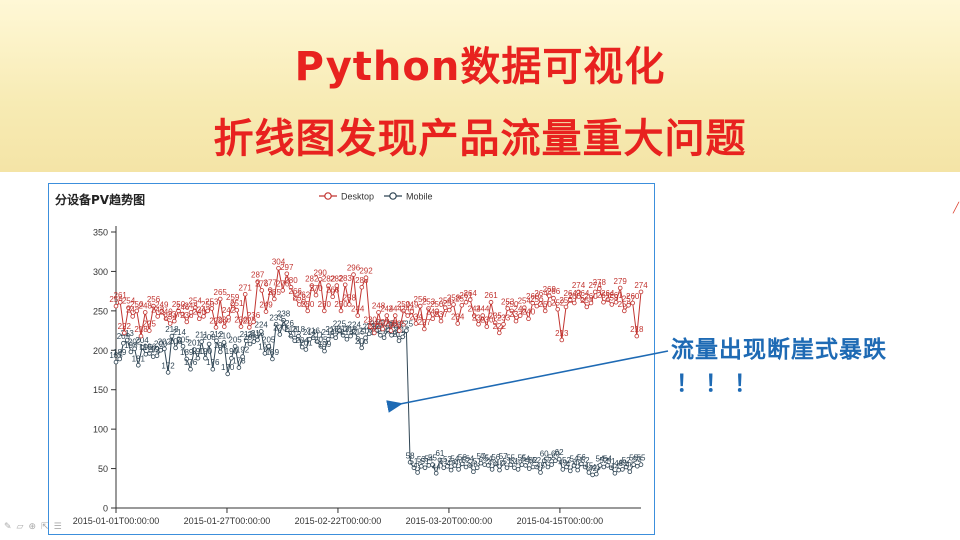  Describe the element at coordinates (495, 457) in the screenshot. I see `data-label-mobile: 56` at that location.